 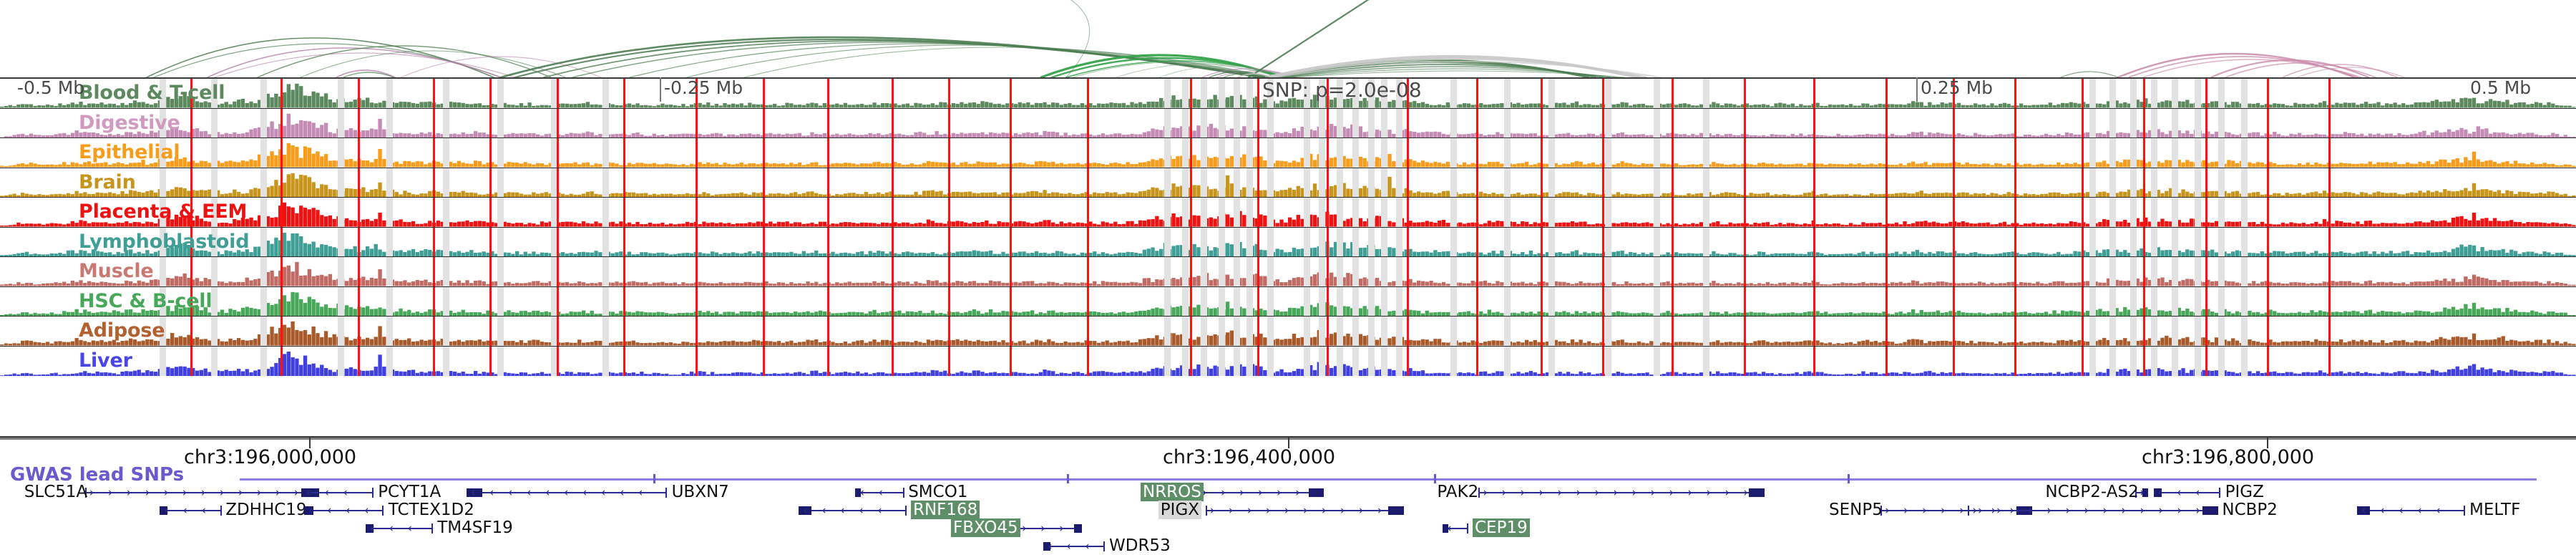 I want to click on gene-model: ‹ CEP19, so click(x=1486, y=527).